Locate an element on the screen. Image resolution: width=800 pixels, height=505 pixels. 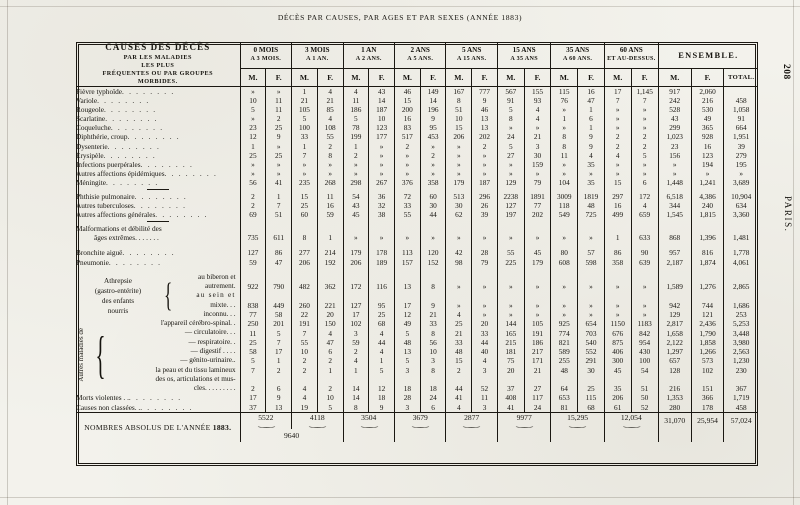
cell-r10-c4: 298 is located at coordinates (355, 182).